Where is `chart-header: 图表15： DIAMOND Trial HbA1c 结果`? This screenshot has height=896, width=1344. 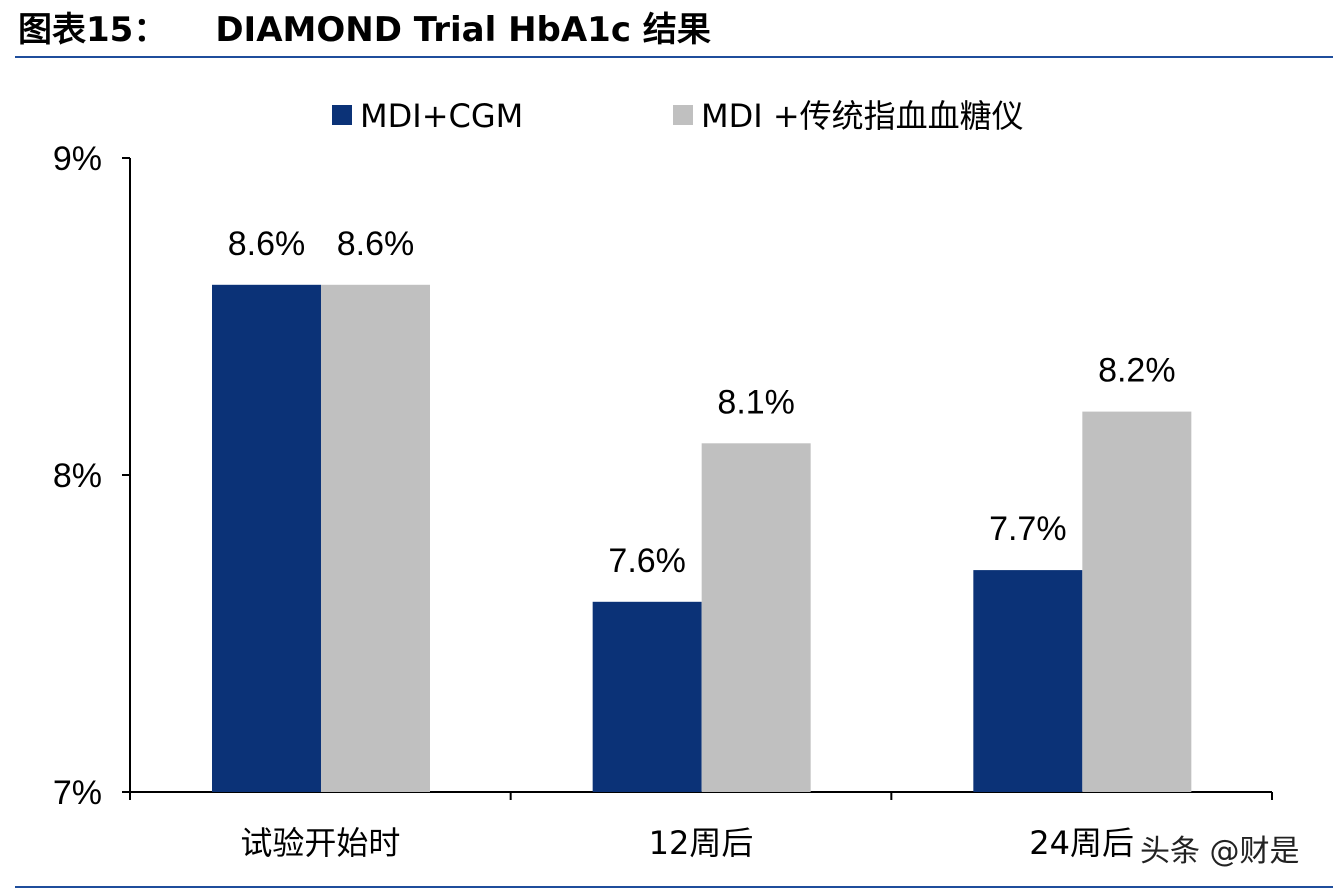 chart-header: 图表15： DIAMOND Trial HbA1c 结果 is located at coordinates (364, 30).